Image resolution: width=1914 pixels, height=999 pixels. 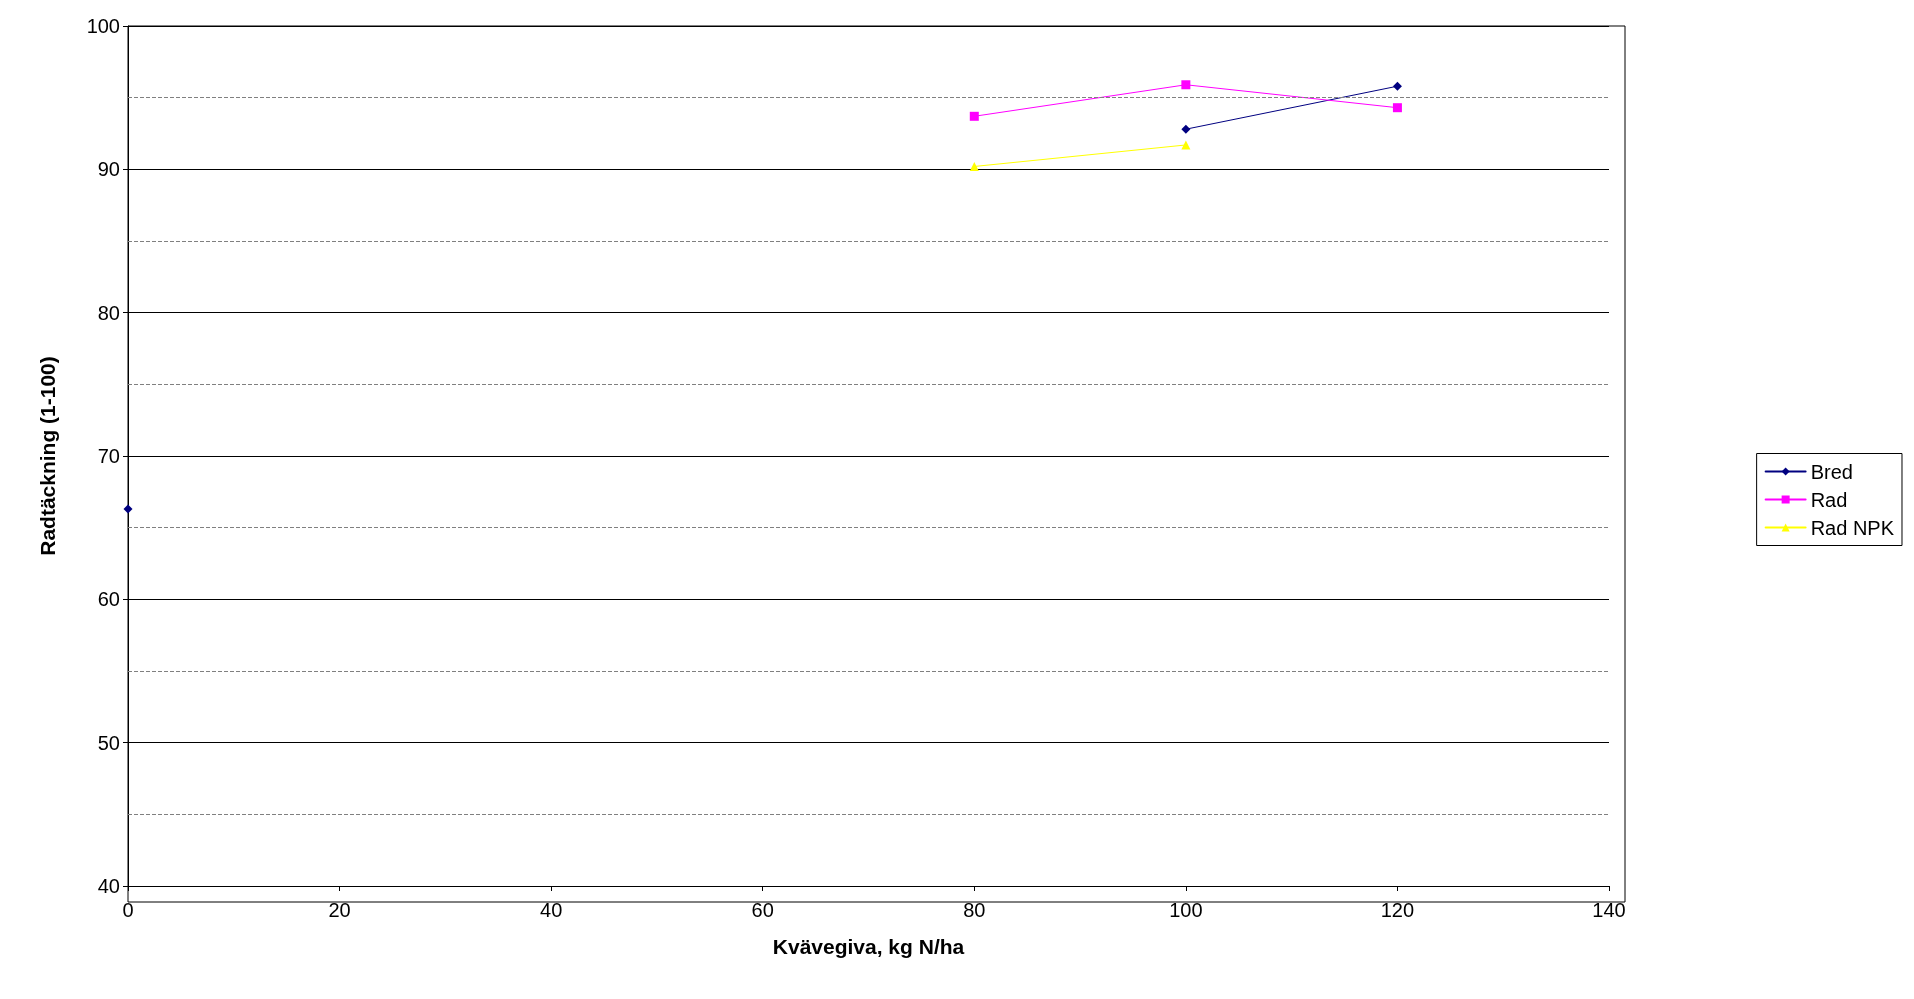 I want to click on y-tick-label: 70, so click(x=108, y=456).